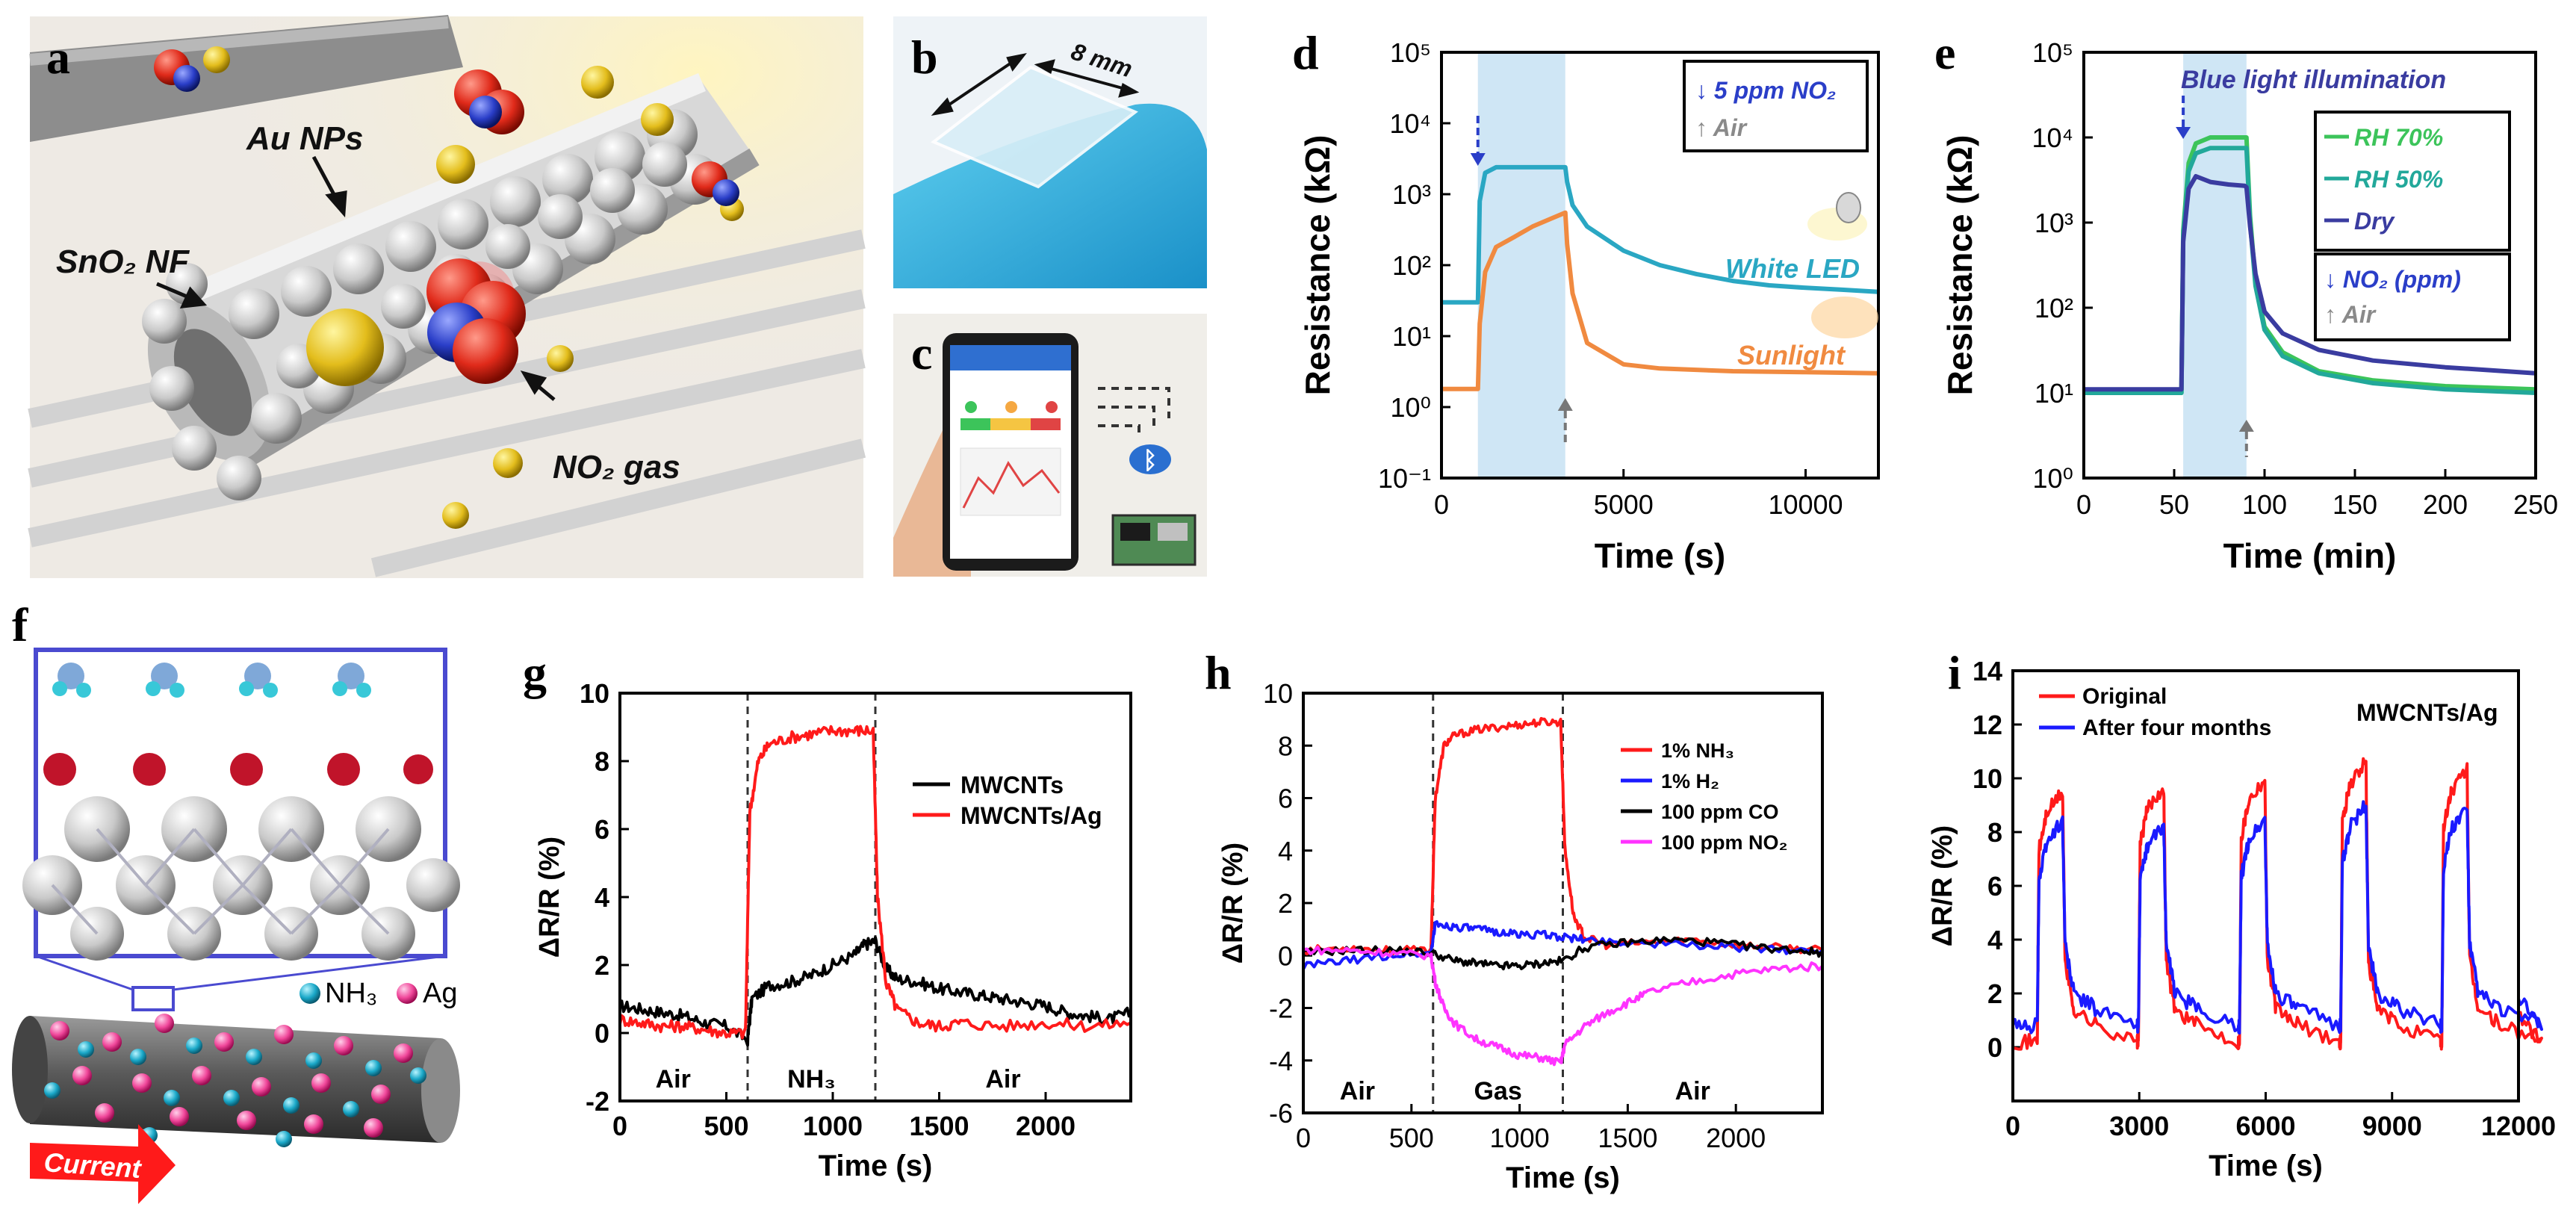 The width and height of the screenshot is (2576, 1216). What do you see at coordinates (2399, 179) in the screenshot?
I see `legend-entry: RH 50%` at bounding box center [2399, 179].